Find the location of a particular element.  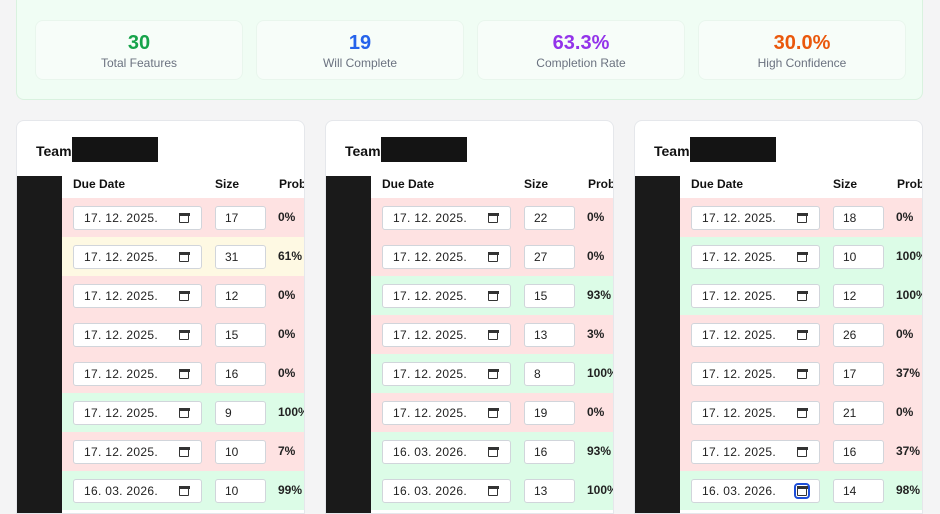

probability-value: 0% is located at coordinates (905, 217).